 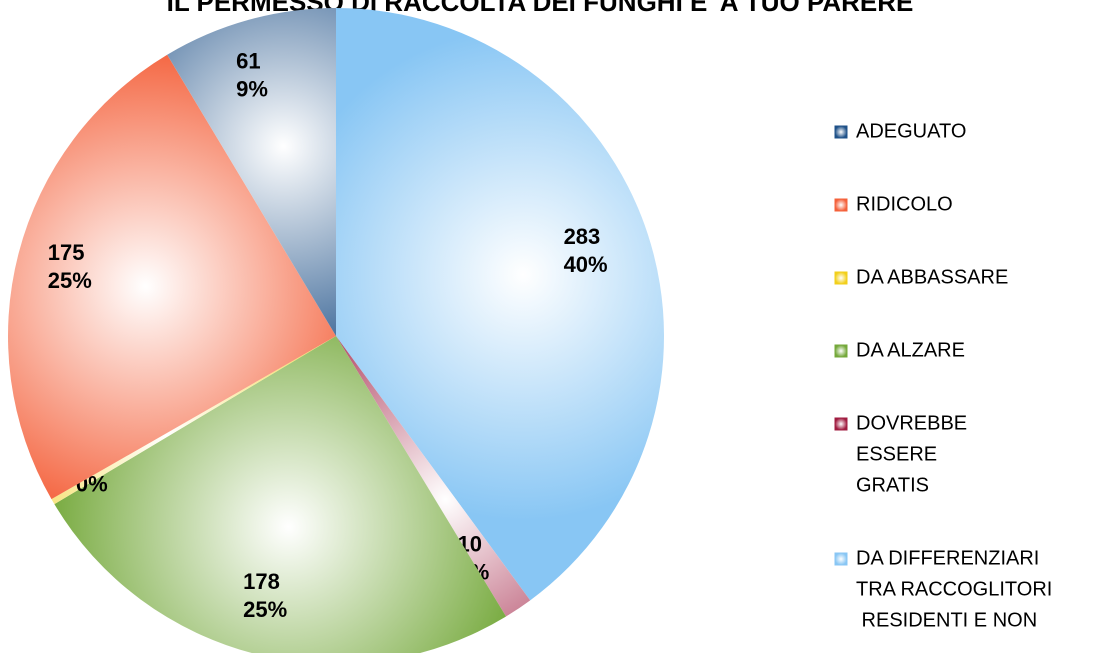 What do you see at coordinates (582, 236) in the screenshot?
I see `data-label: 283` at bounding box center [582, 236].